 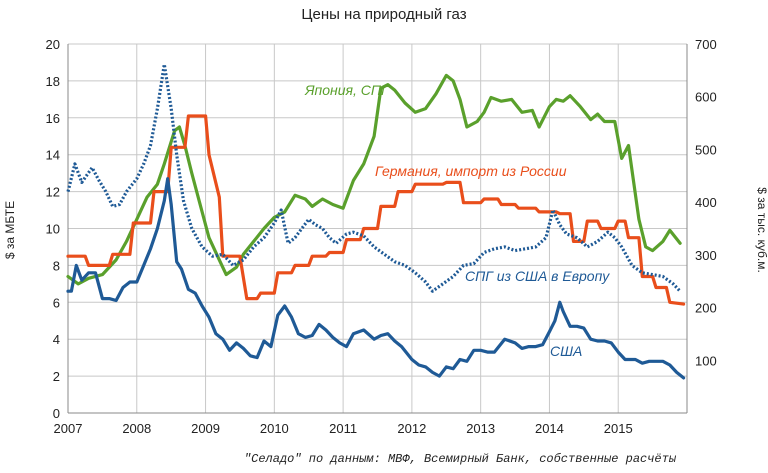 I want to click on x-tick-label: 2008, so click(x=136, y=428).